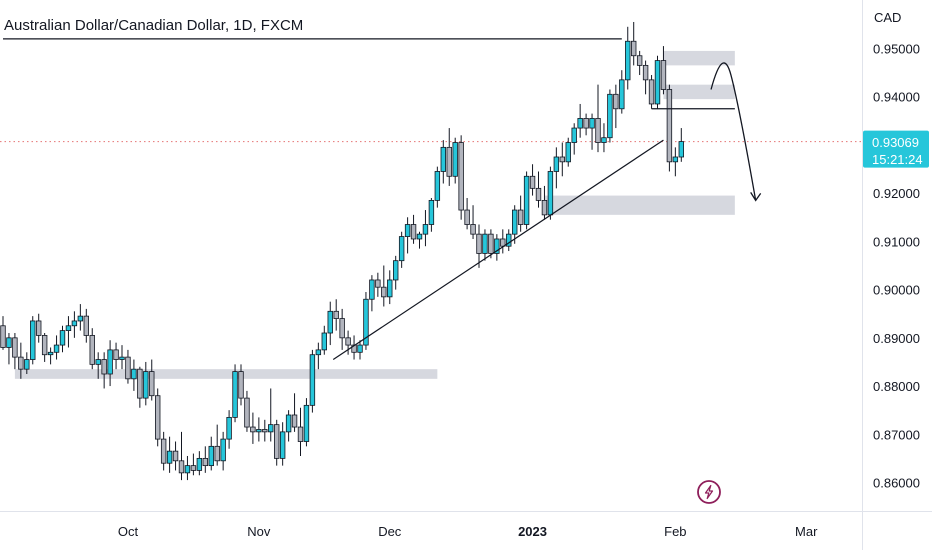 The width and height of the screenshot is (932, 550). I want to click on price-axis-bg, so click(897, 255).